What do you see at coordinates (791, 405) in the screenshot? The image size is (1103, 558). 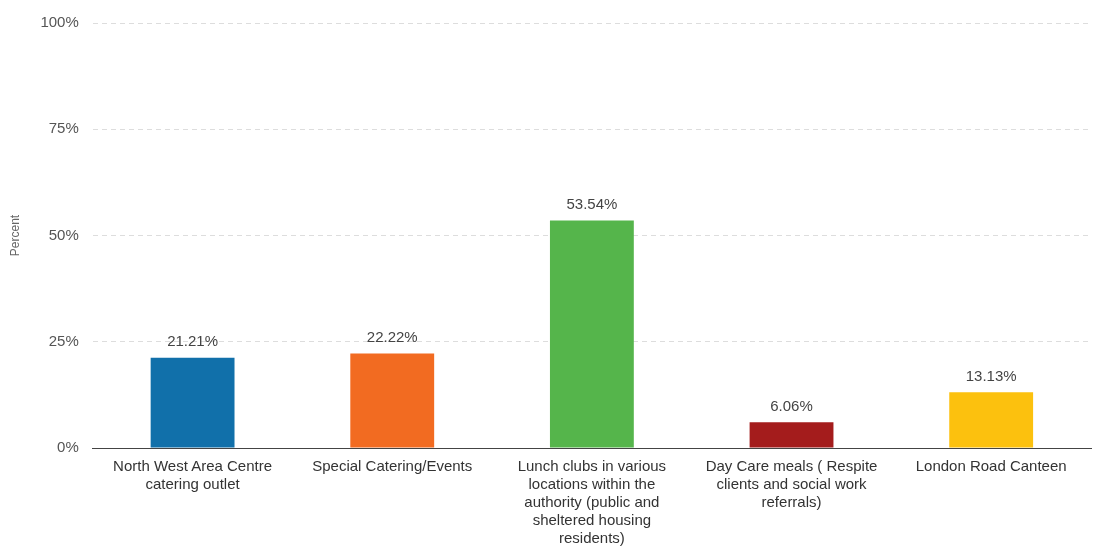 I see `data-label: 6.06%` at bounding box center [791, 405].